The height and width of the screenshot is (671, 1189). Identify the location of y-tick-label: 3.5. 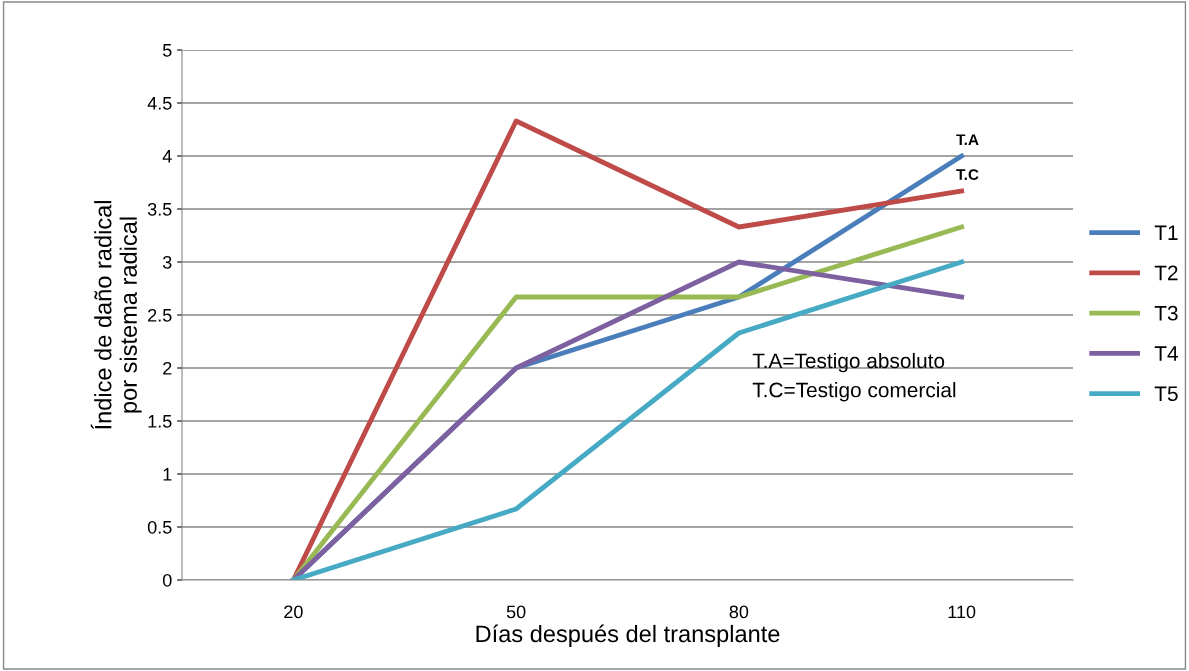
(159, 209).